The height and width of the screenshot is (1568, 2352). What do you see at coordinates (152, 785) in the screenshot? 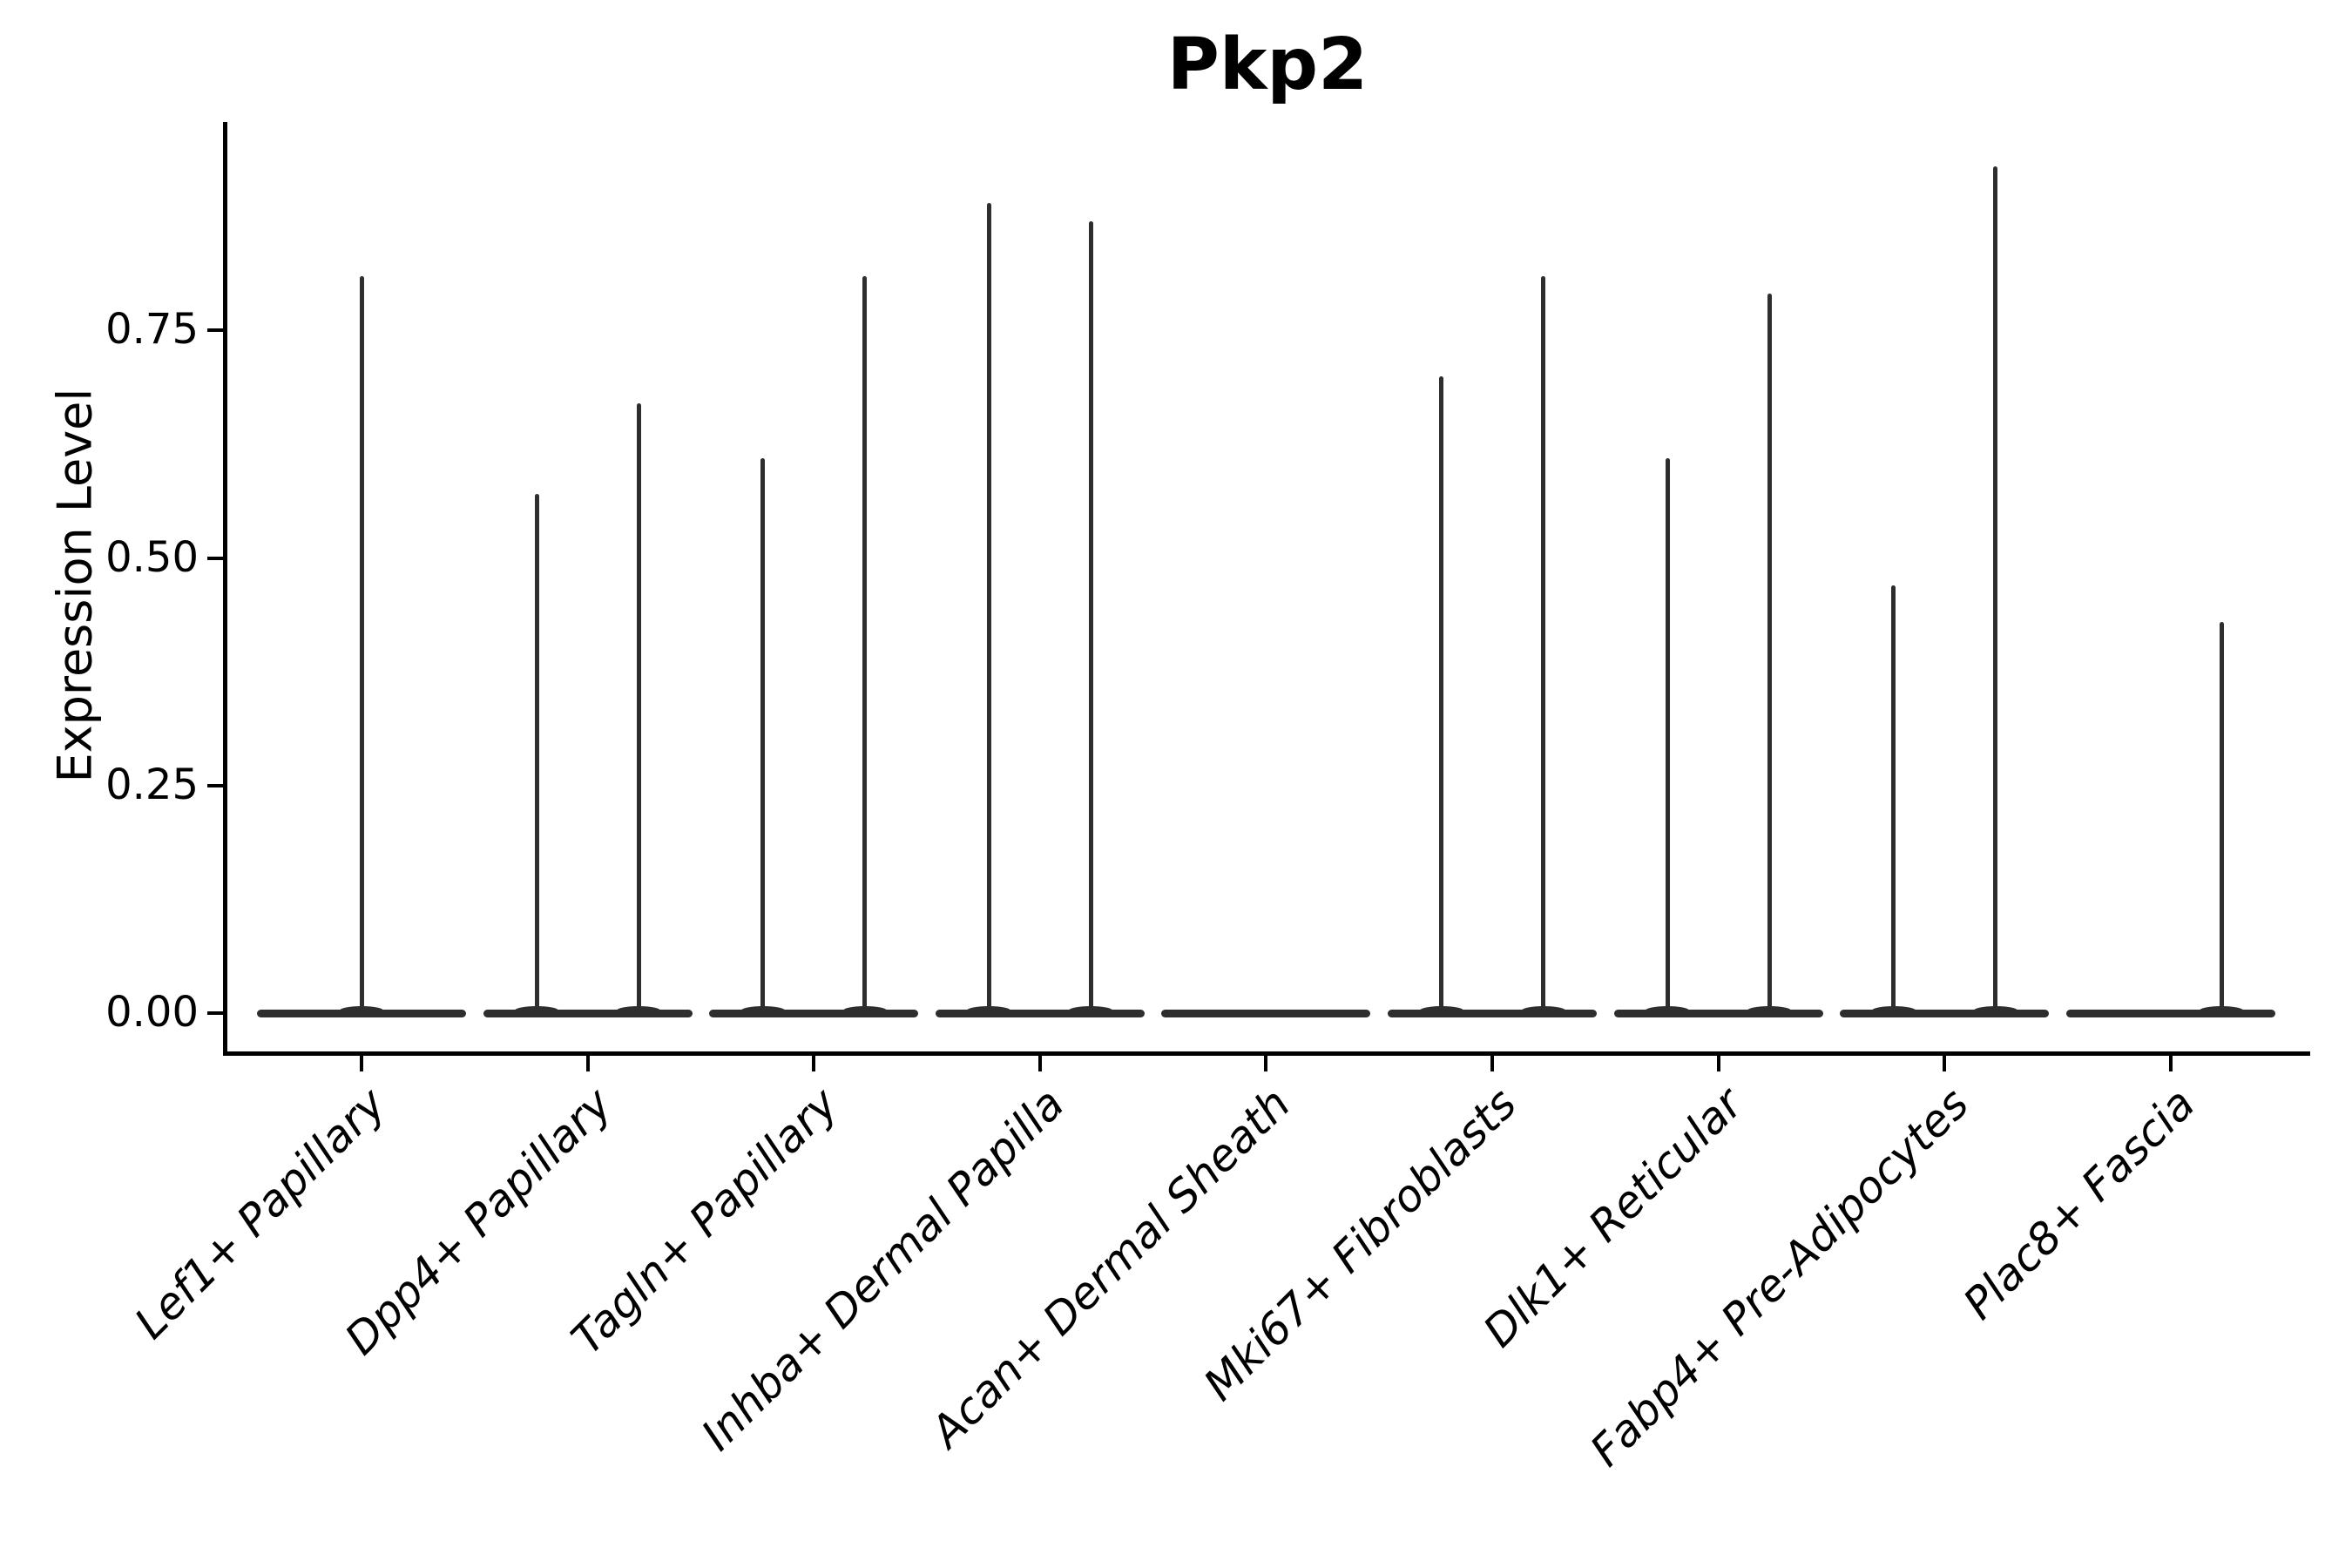
I see `y-tick-label: 0.25` at bounding box center [152, 785].